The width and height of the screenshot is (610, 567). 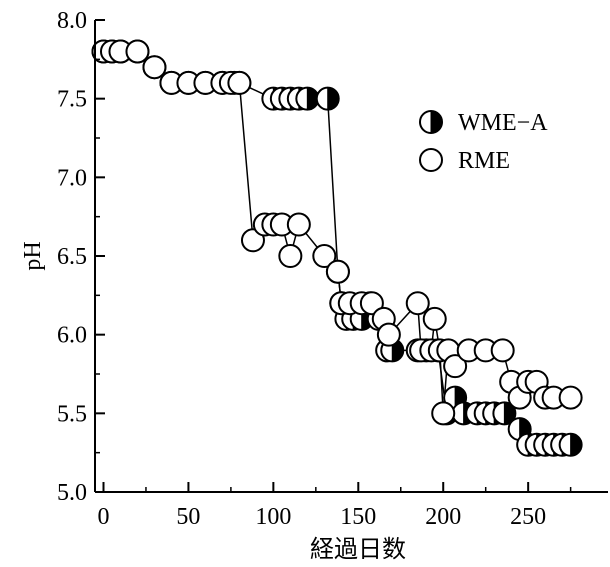 What do you see at coordinates (72, 414) in the screenshot?
I see `y-tick-label: 5.5` at bounding box center [72, 414].